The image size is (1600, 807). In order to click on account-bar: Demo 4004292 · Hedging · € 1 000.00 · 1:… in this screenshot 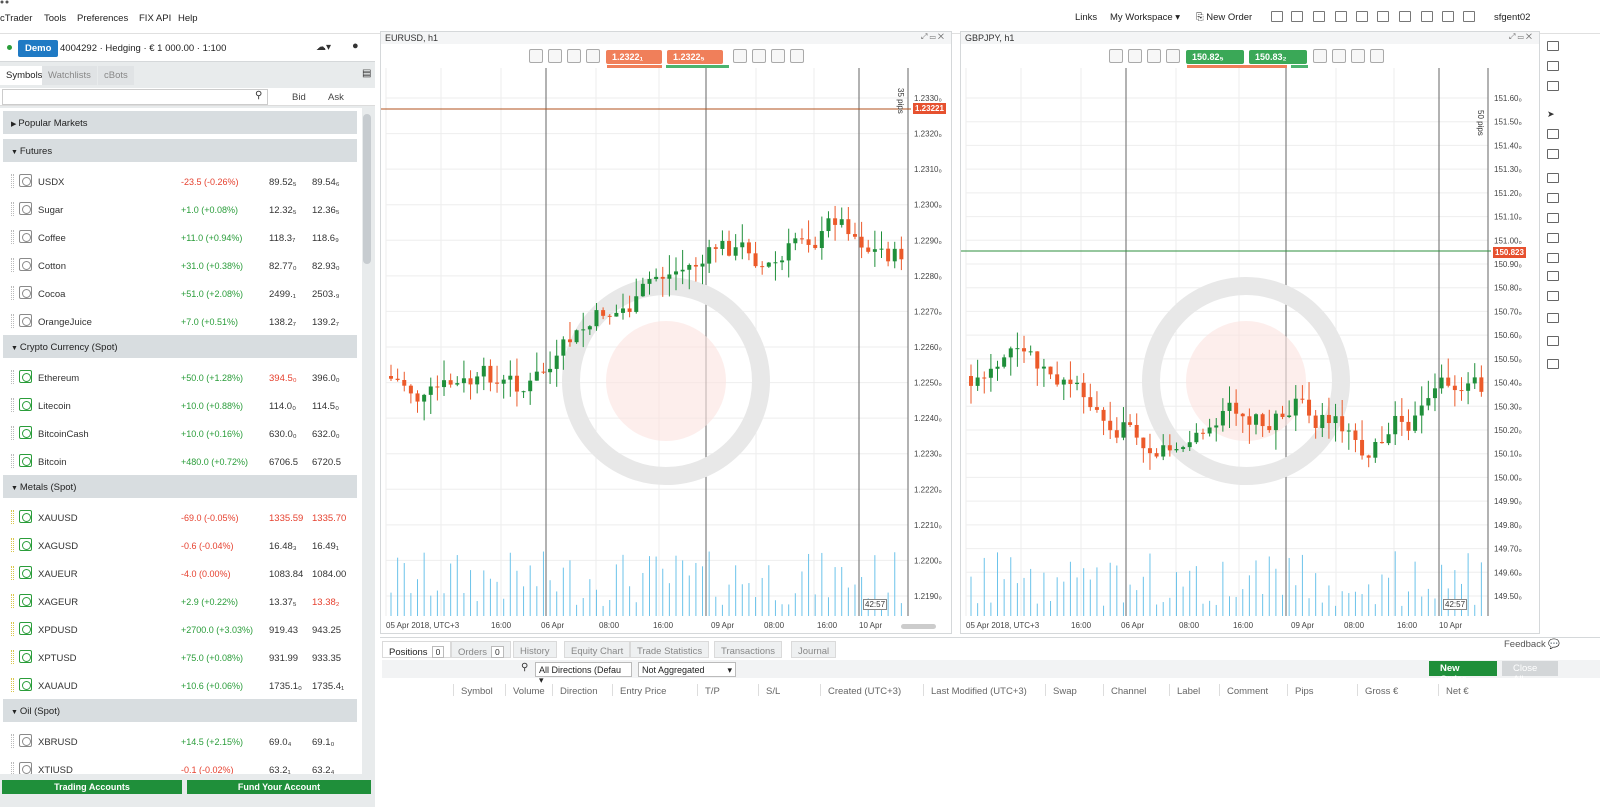, I will do `click(187, 48)`.